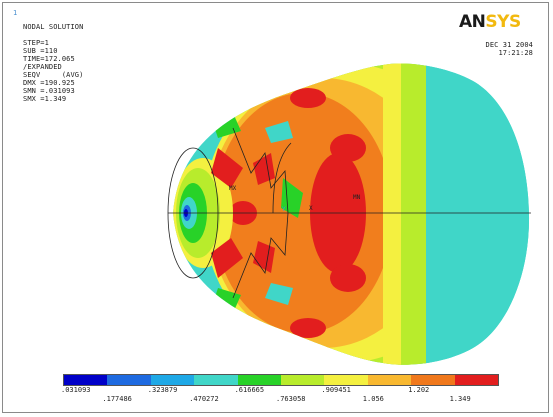 The width and height of the screenshot is (553, 417). Describe the element at coordinates (49, 91) in the screenshot. I see `header-line: SMN =.031093` at that location.